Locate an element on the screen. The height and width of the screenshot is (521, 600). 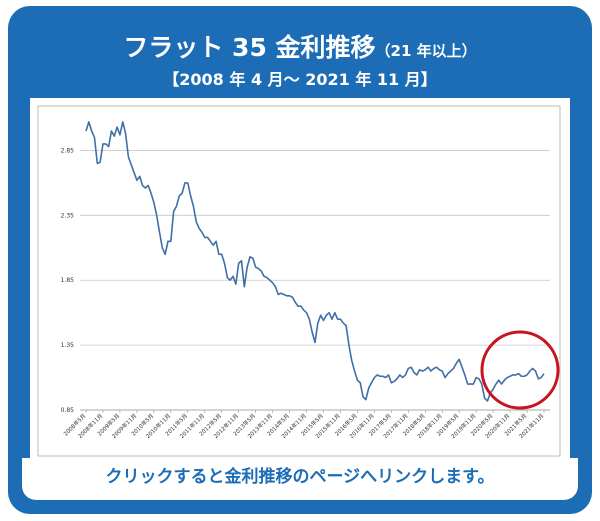
title-note: （21 年以上） is located at coordinates (426, 51).